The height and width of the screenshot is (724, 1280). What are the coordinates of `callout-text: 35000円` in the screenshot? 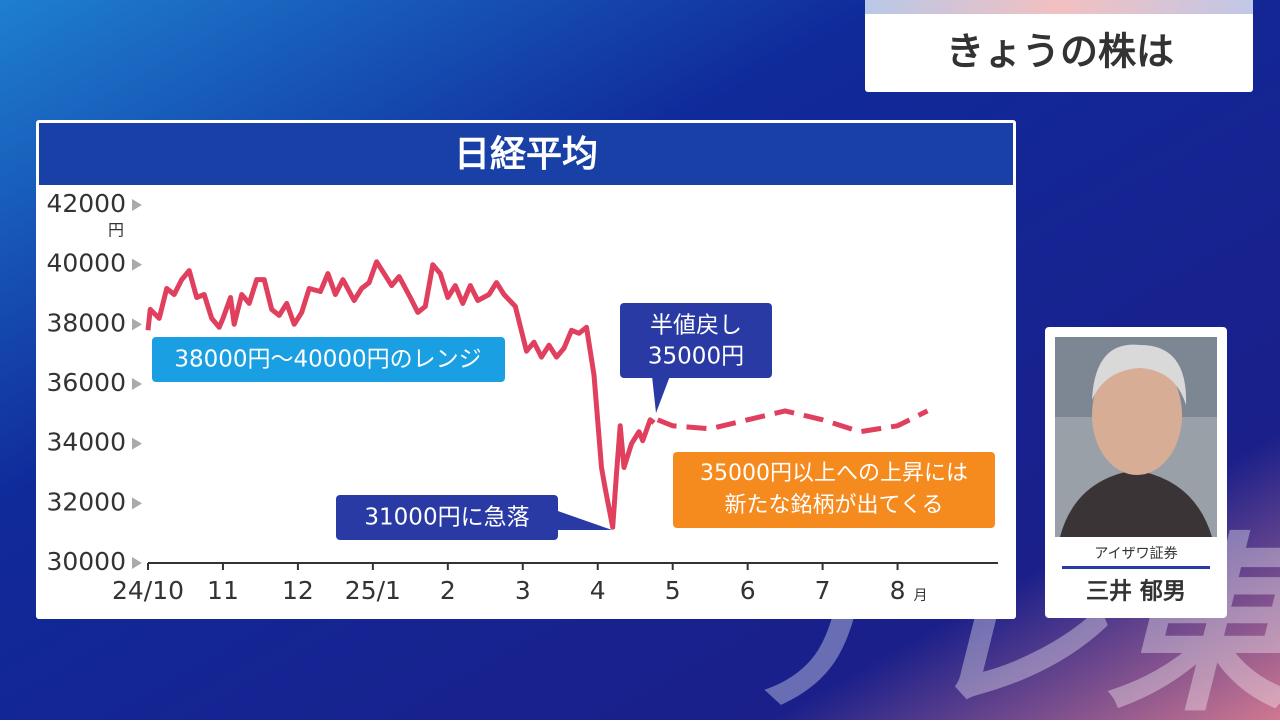 It's located at (696, 357).